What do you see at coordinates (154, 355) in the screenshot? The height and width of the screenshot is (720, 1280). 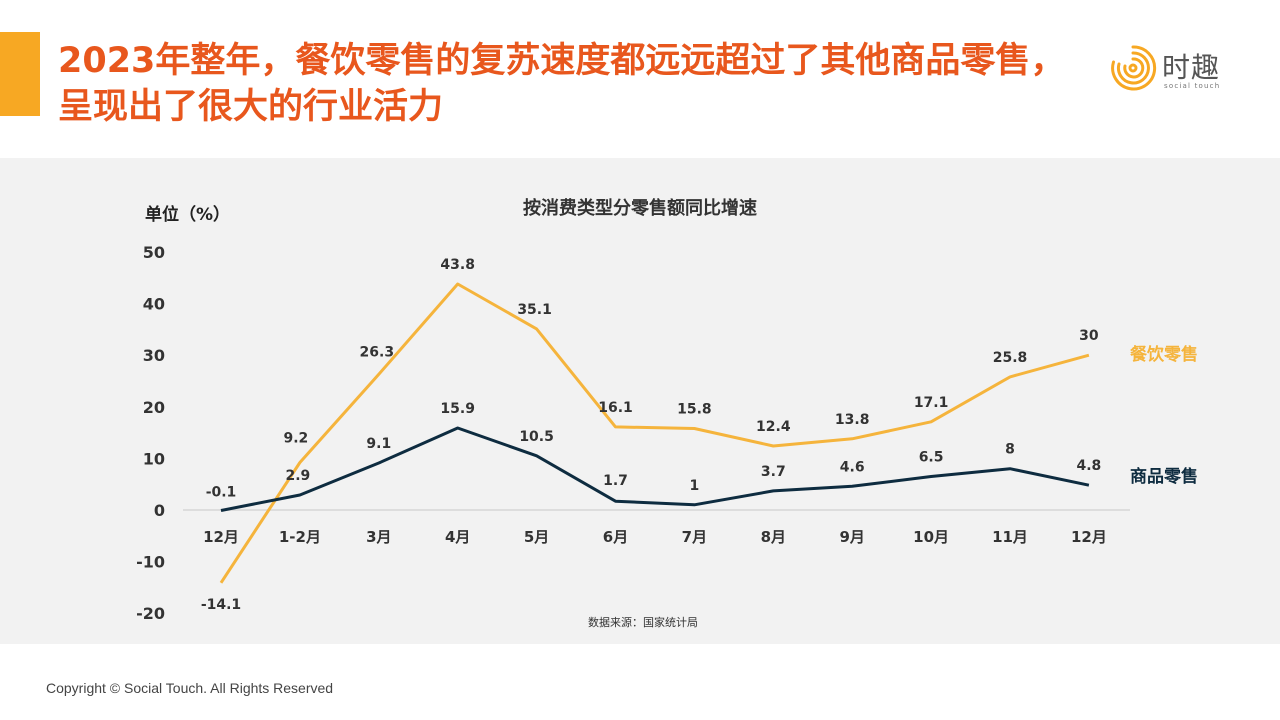 I see `y-tick-label: 30` at bounding box center [154, 355].